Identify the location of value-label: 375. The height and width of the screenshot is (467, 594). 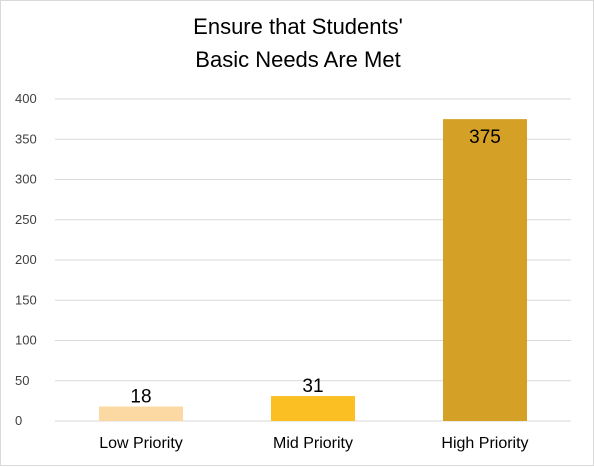
(485, 137).